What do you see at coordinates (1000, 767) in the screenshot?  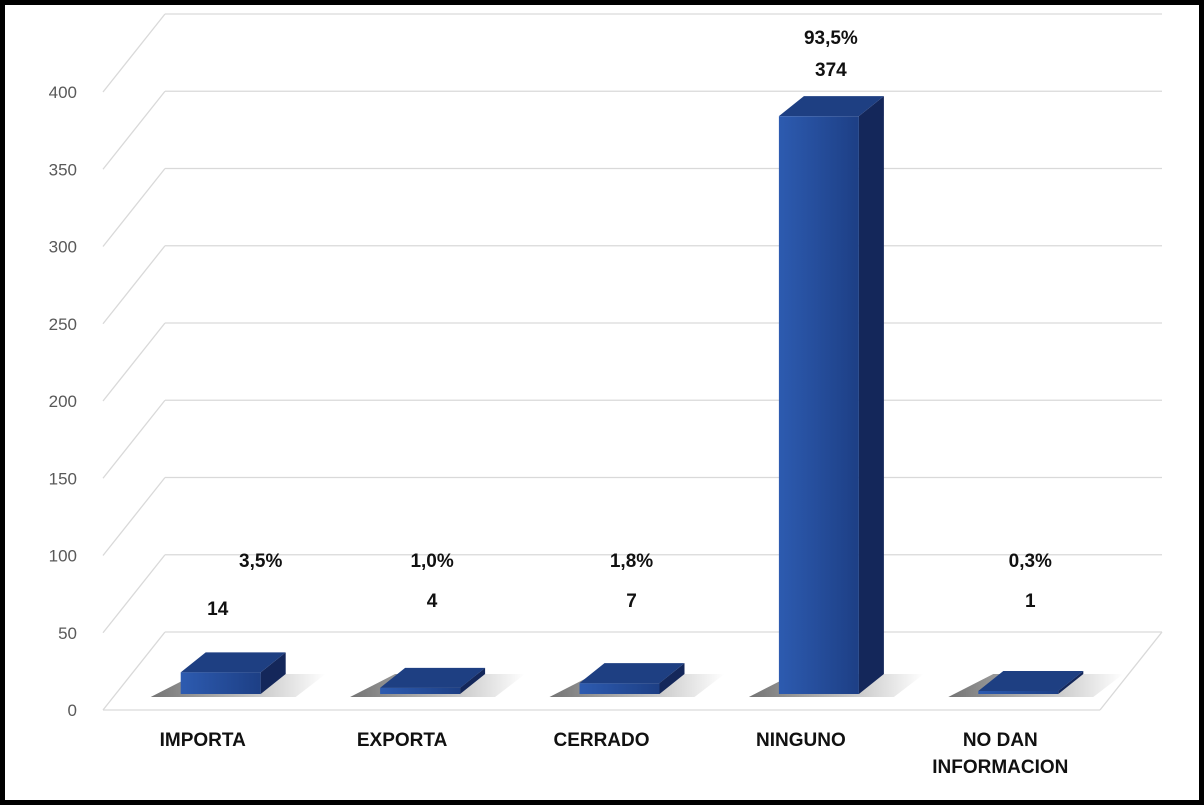 I see `category-label: INFORMACION` at bounding box center [1000, 767].